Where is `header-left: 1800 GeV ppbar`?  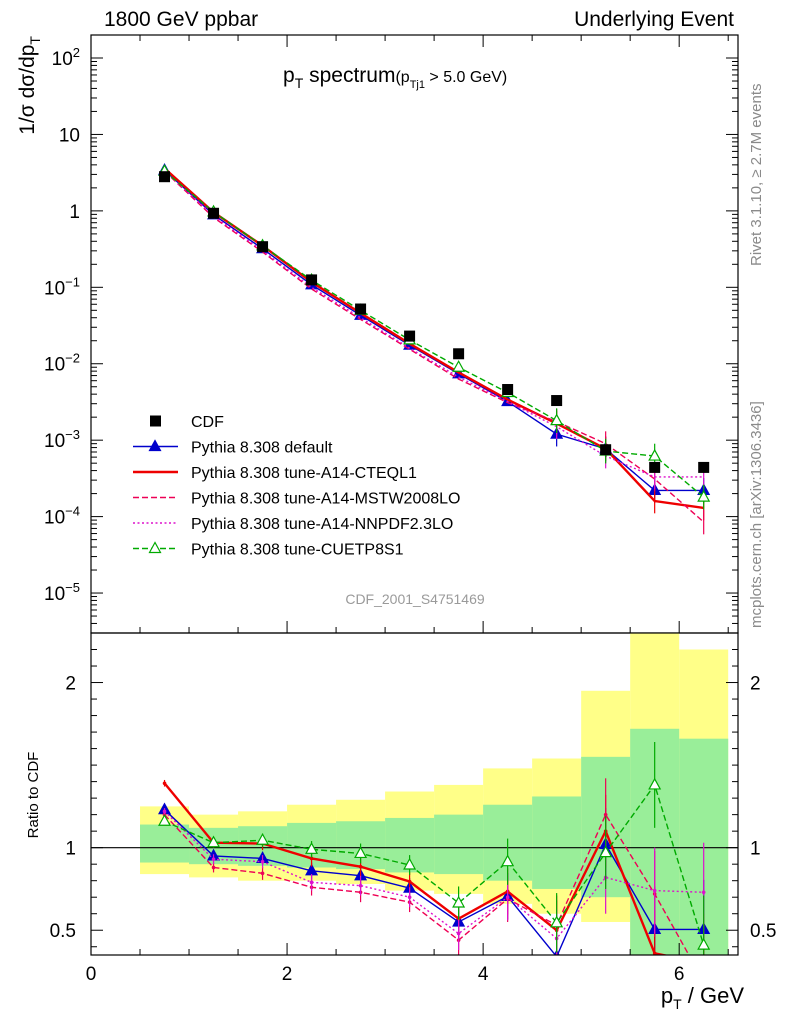
header-left: 1800 GeV ppbar is located at coordinates (181, 19).